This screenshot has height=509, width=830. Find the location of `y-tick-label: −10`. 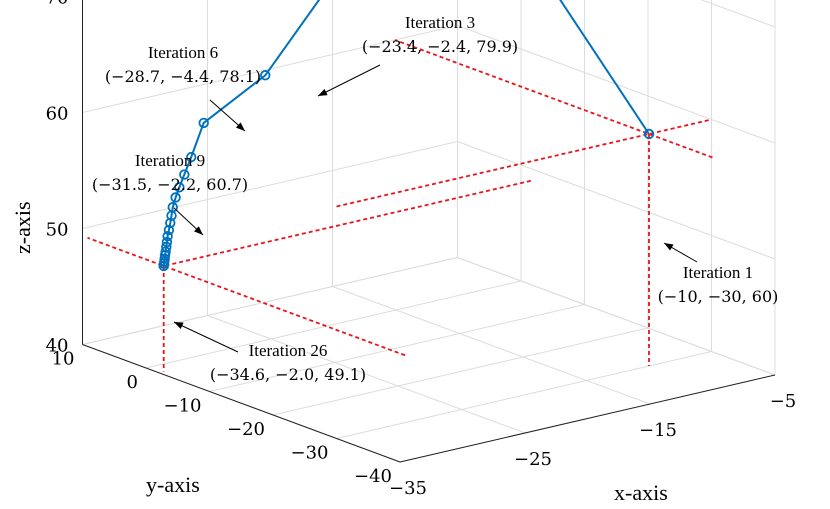

y-tick-label: −10 is located at coordinates (183, 406).